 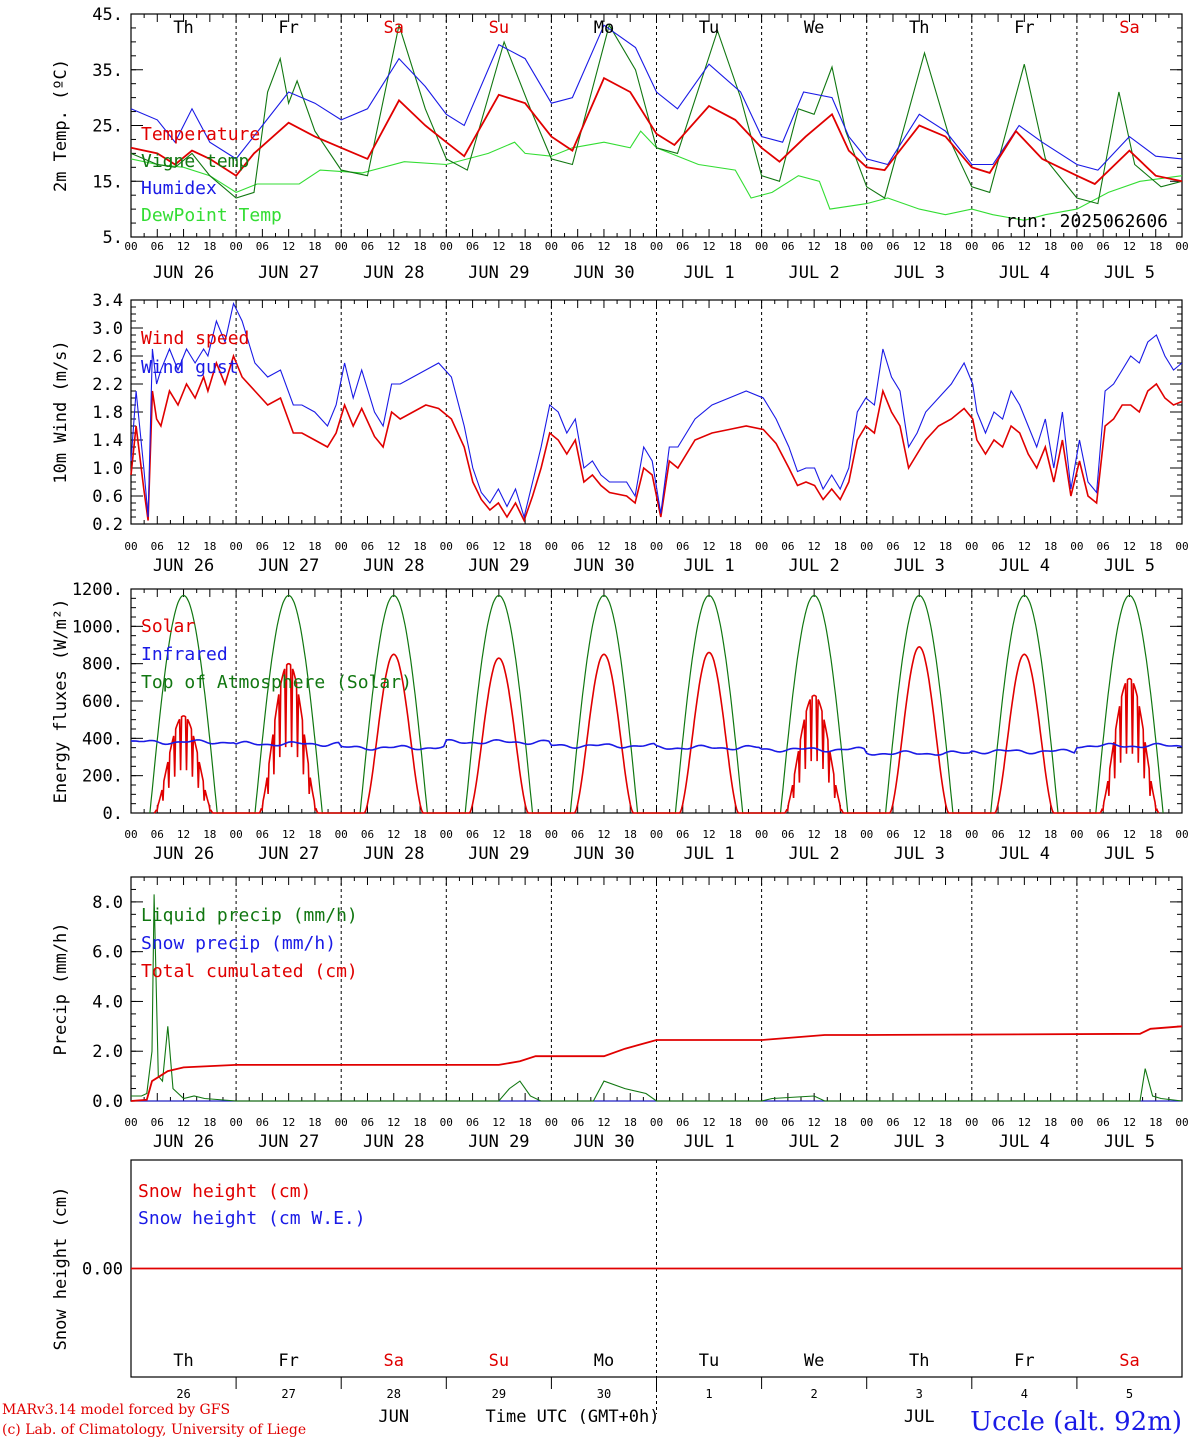 I want to click on y-axis-label: Snow height (cm), so click(x=61, y=1269).